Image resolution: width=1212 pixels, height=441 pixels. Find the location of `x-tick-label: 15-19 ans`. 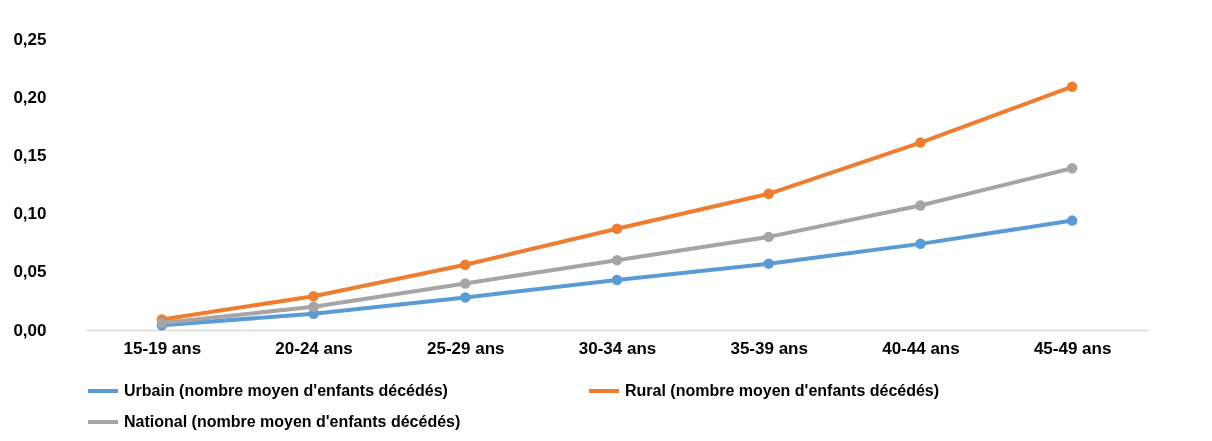

x-tick-label: 15-19 ans is located at coordinates (162, 348).